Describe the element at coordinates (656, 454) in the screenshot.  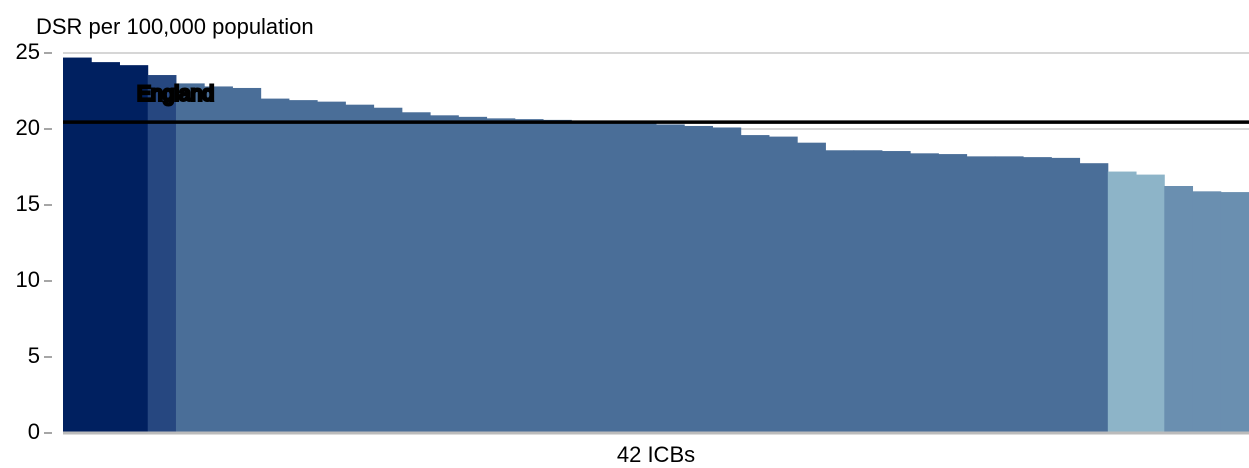
I see `x-axis-title: 42 ICBs` at that location.